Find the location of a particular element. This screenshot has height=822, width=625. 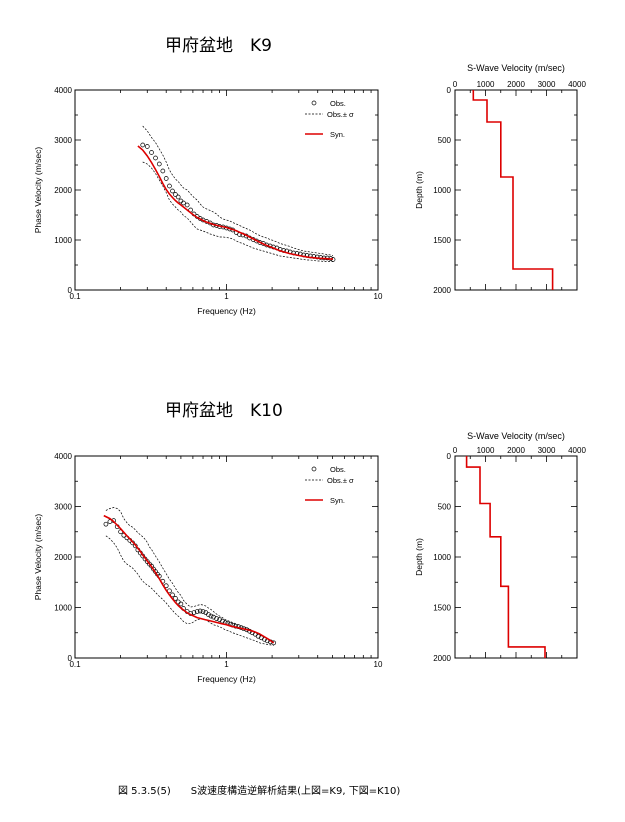

station-title-k10: 甲府盆地 K10 is located at coordinates (224, 411).